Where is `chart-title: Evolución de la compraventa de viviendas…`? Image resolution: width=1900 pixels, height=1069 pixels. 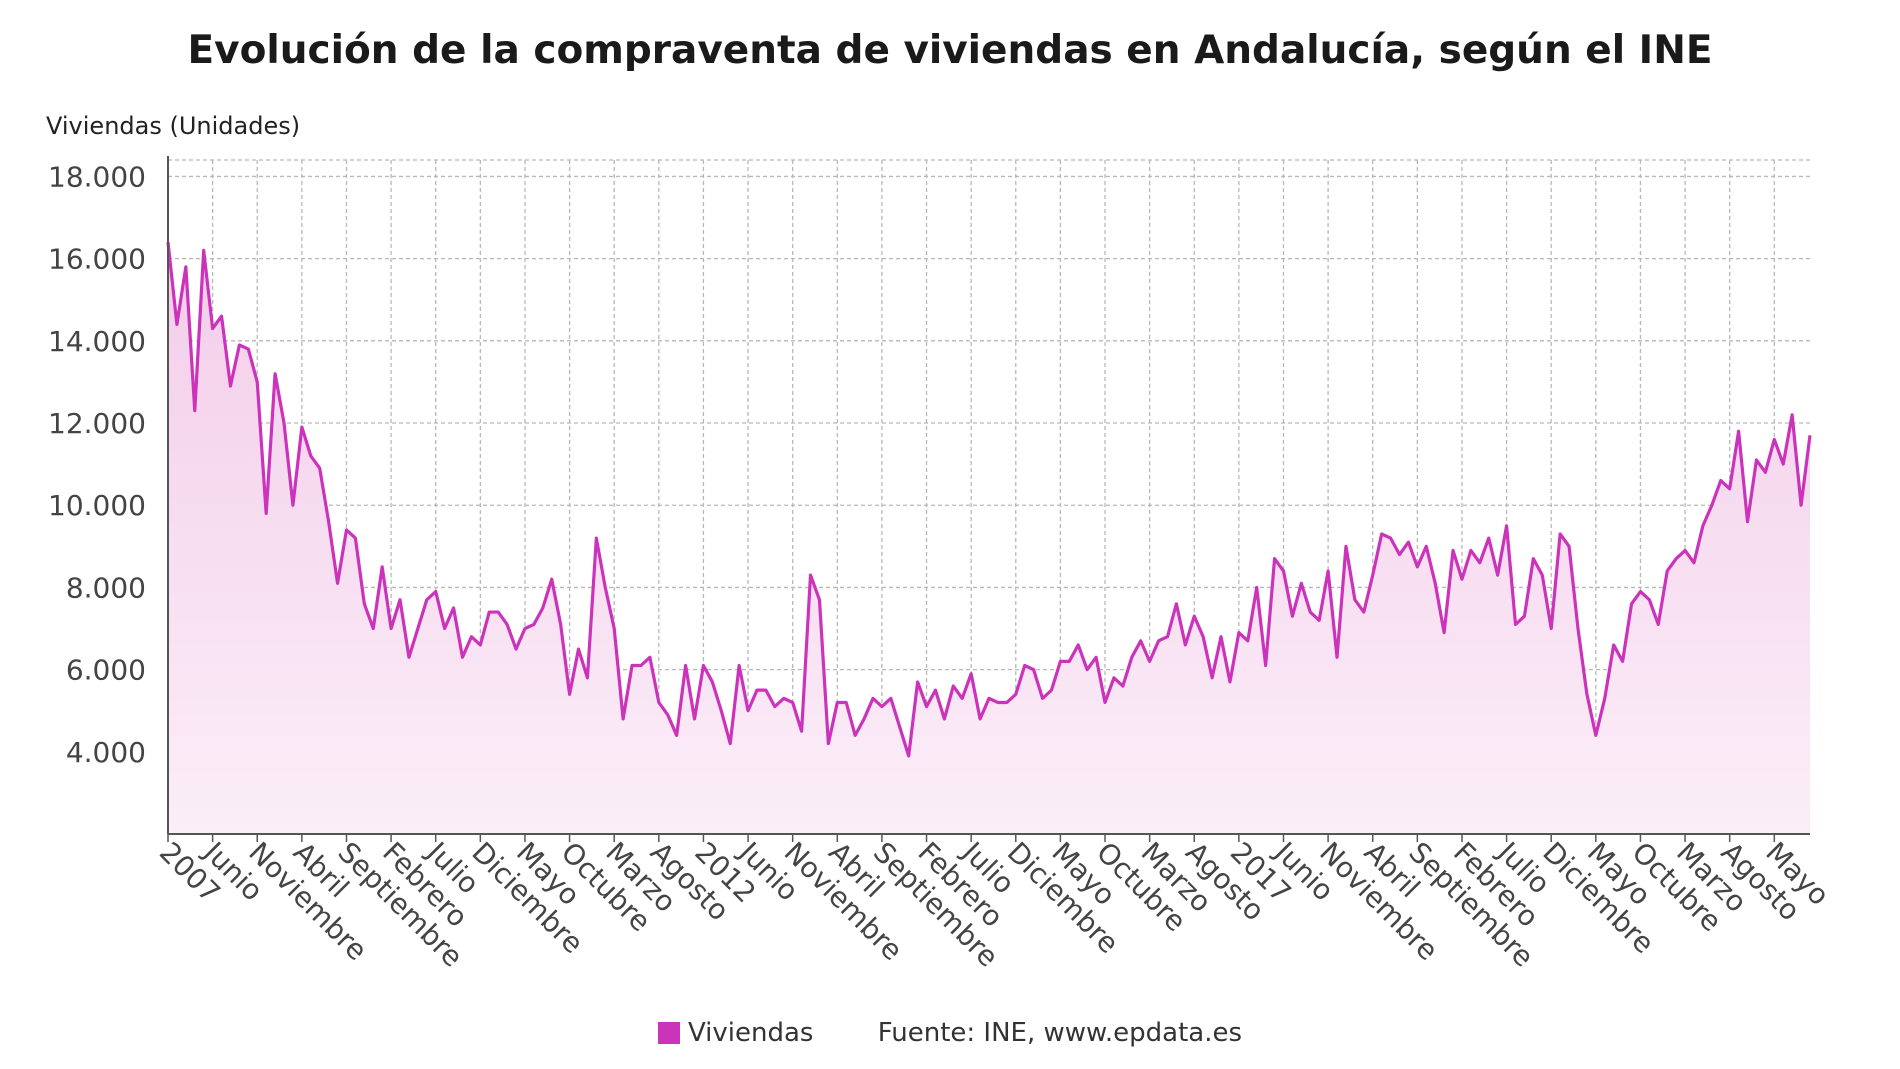 chart-title: Evolución de la compraventa de viviendas… is located at coordinates (950, 50).